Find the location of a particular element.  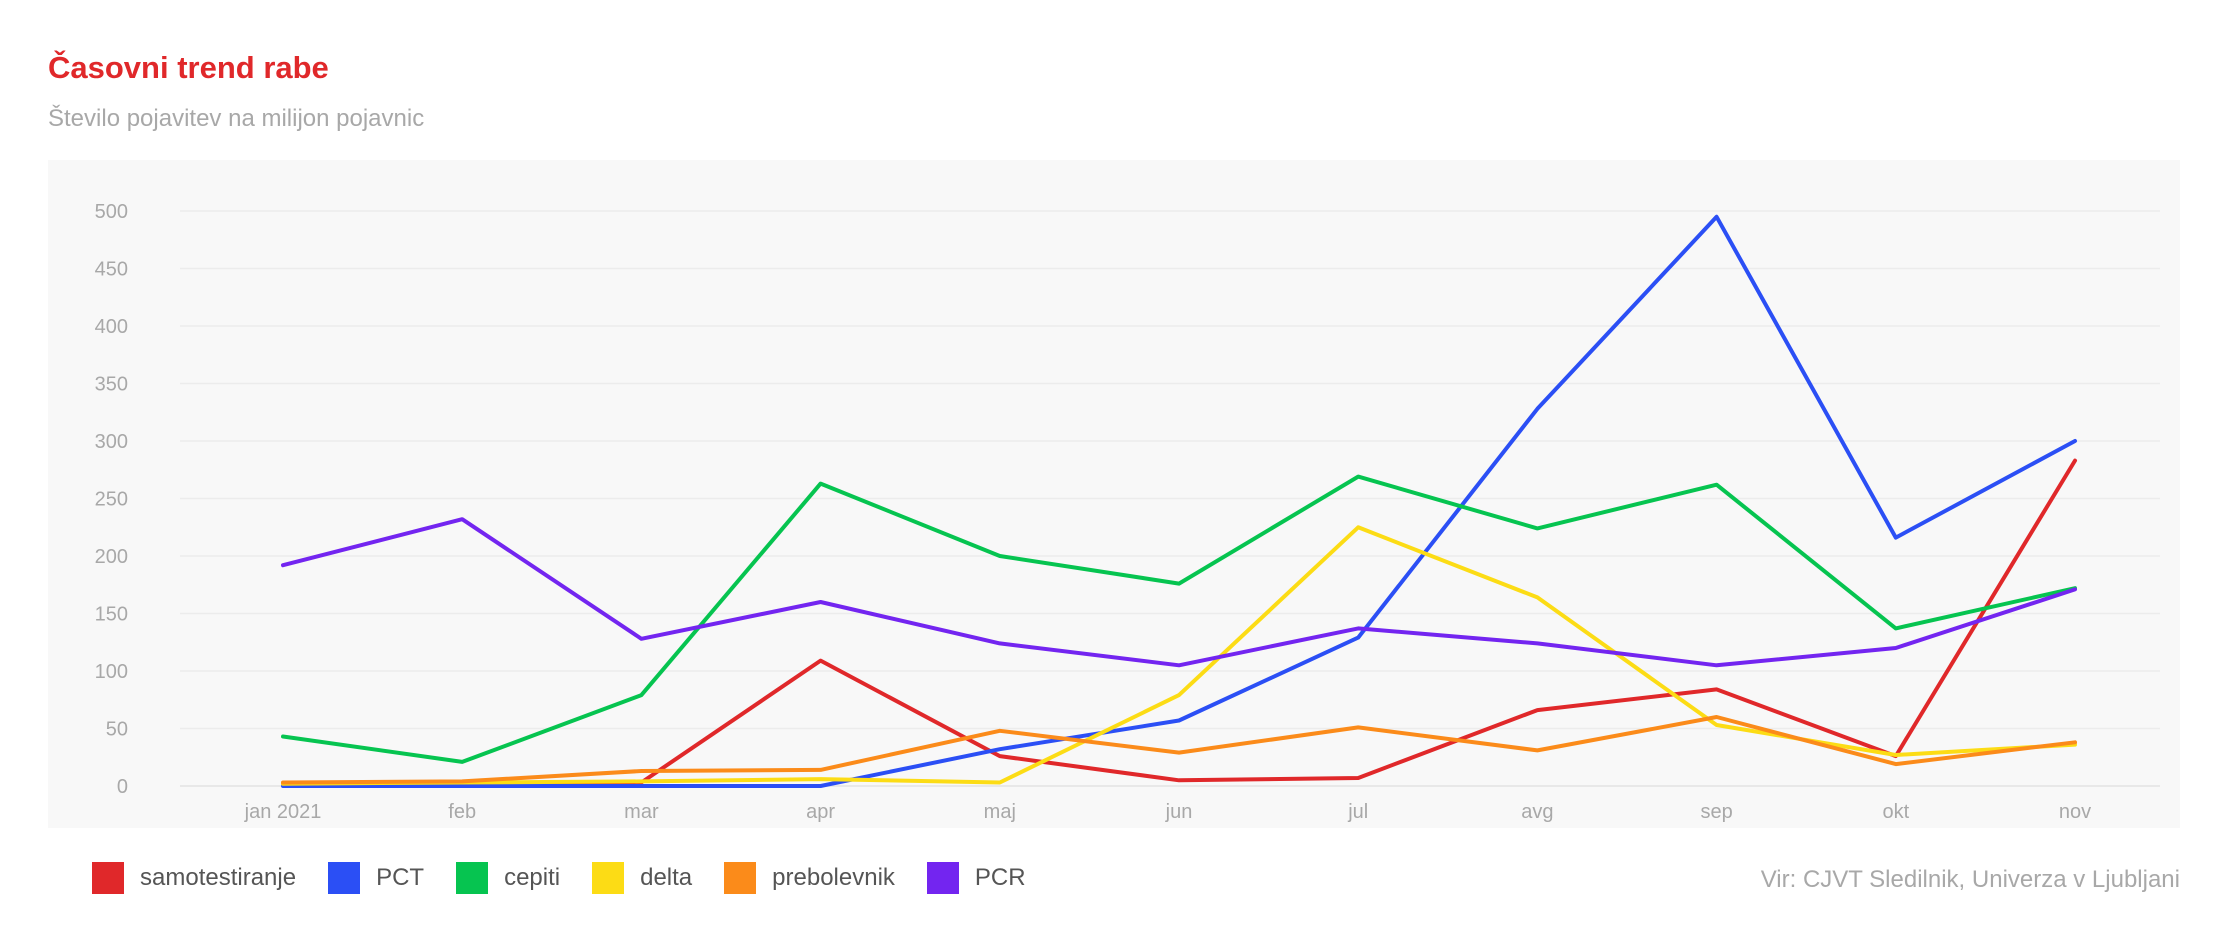

legend-label: PCT is located at coordinates (400, 877).